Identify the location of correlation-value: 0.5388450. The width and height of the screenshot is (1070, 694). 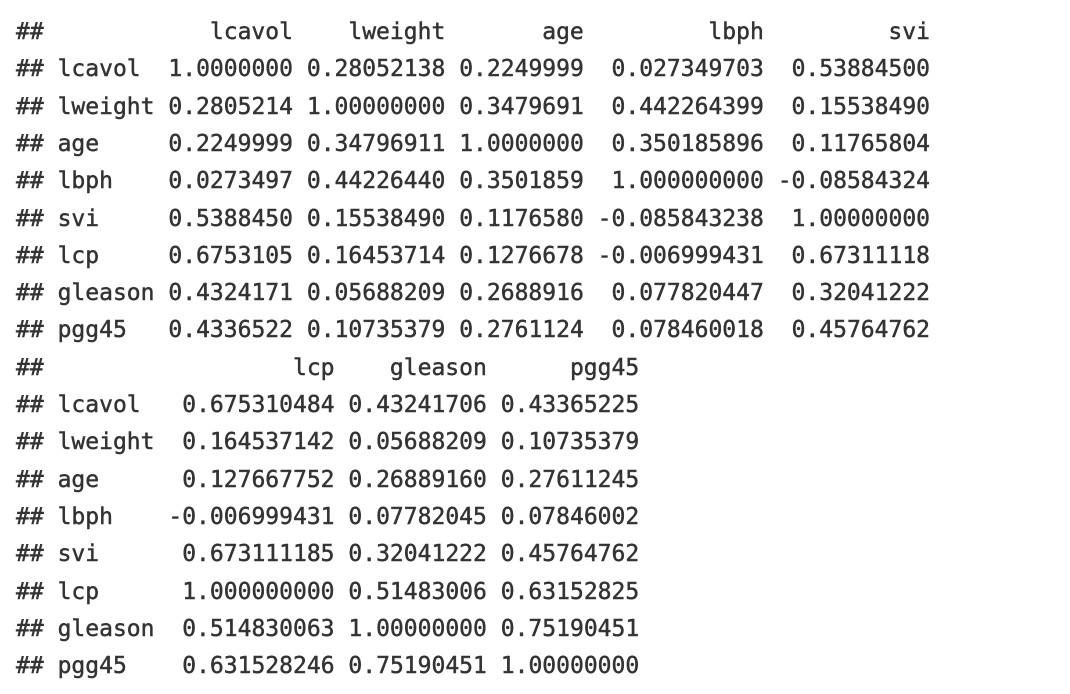
(230, 218).